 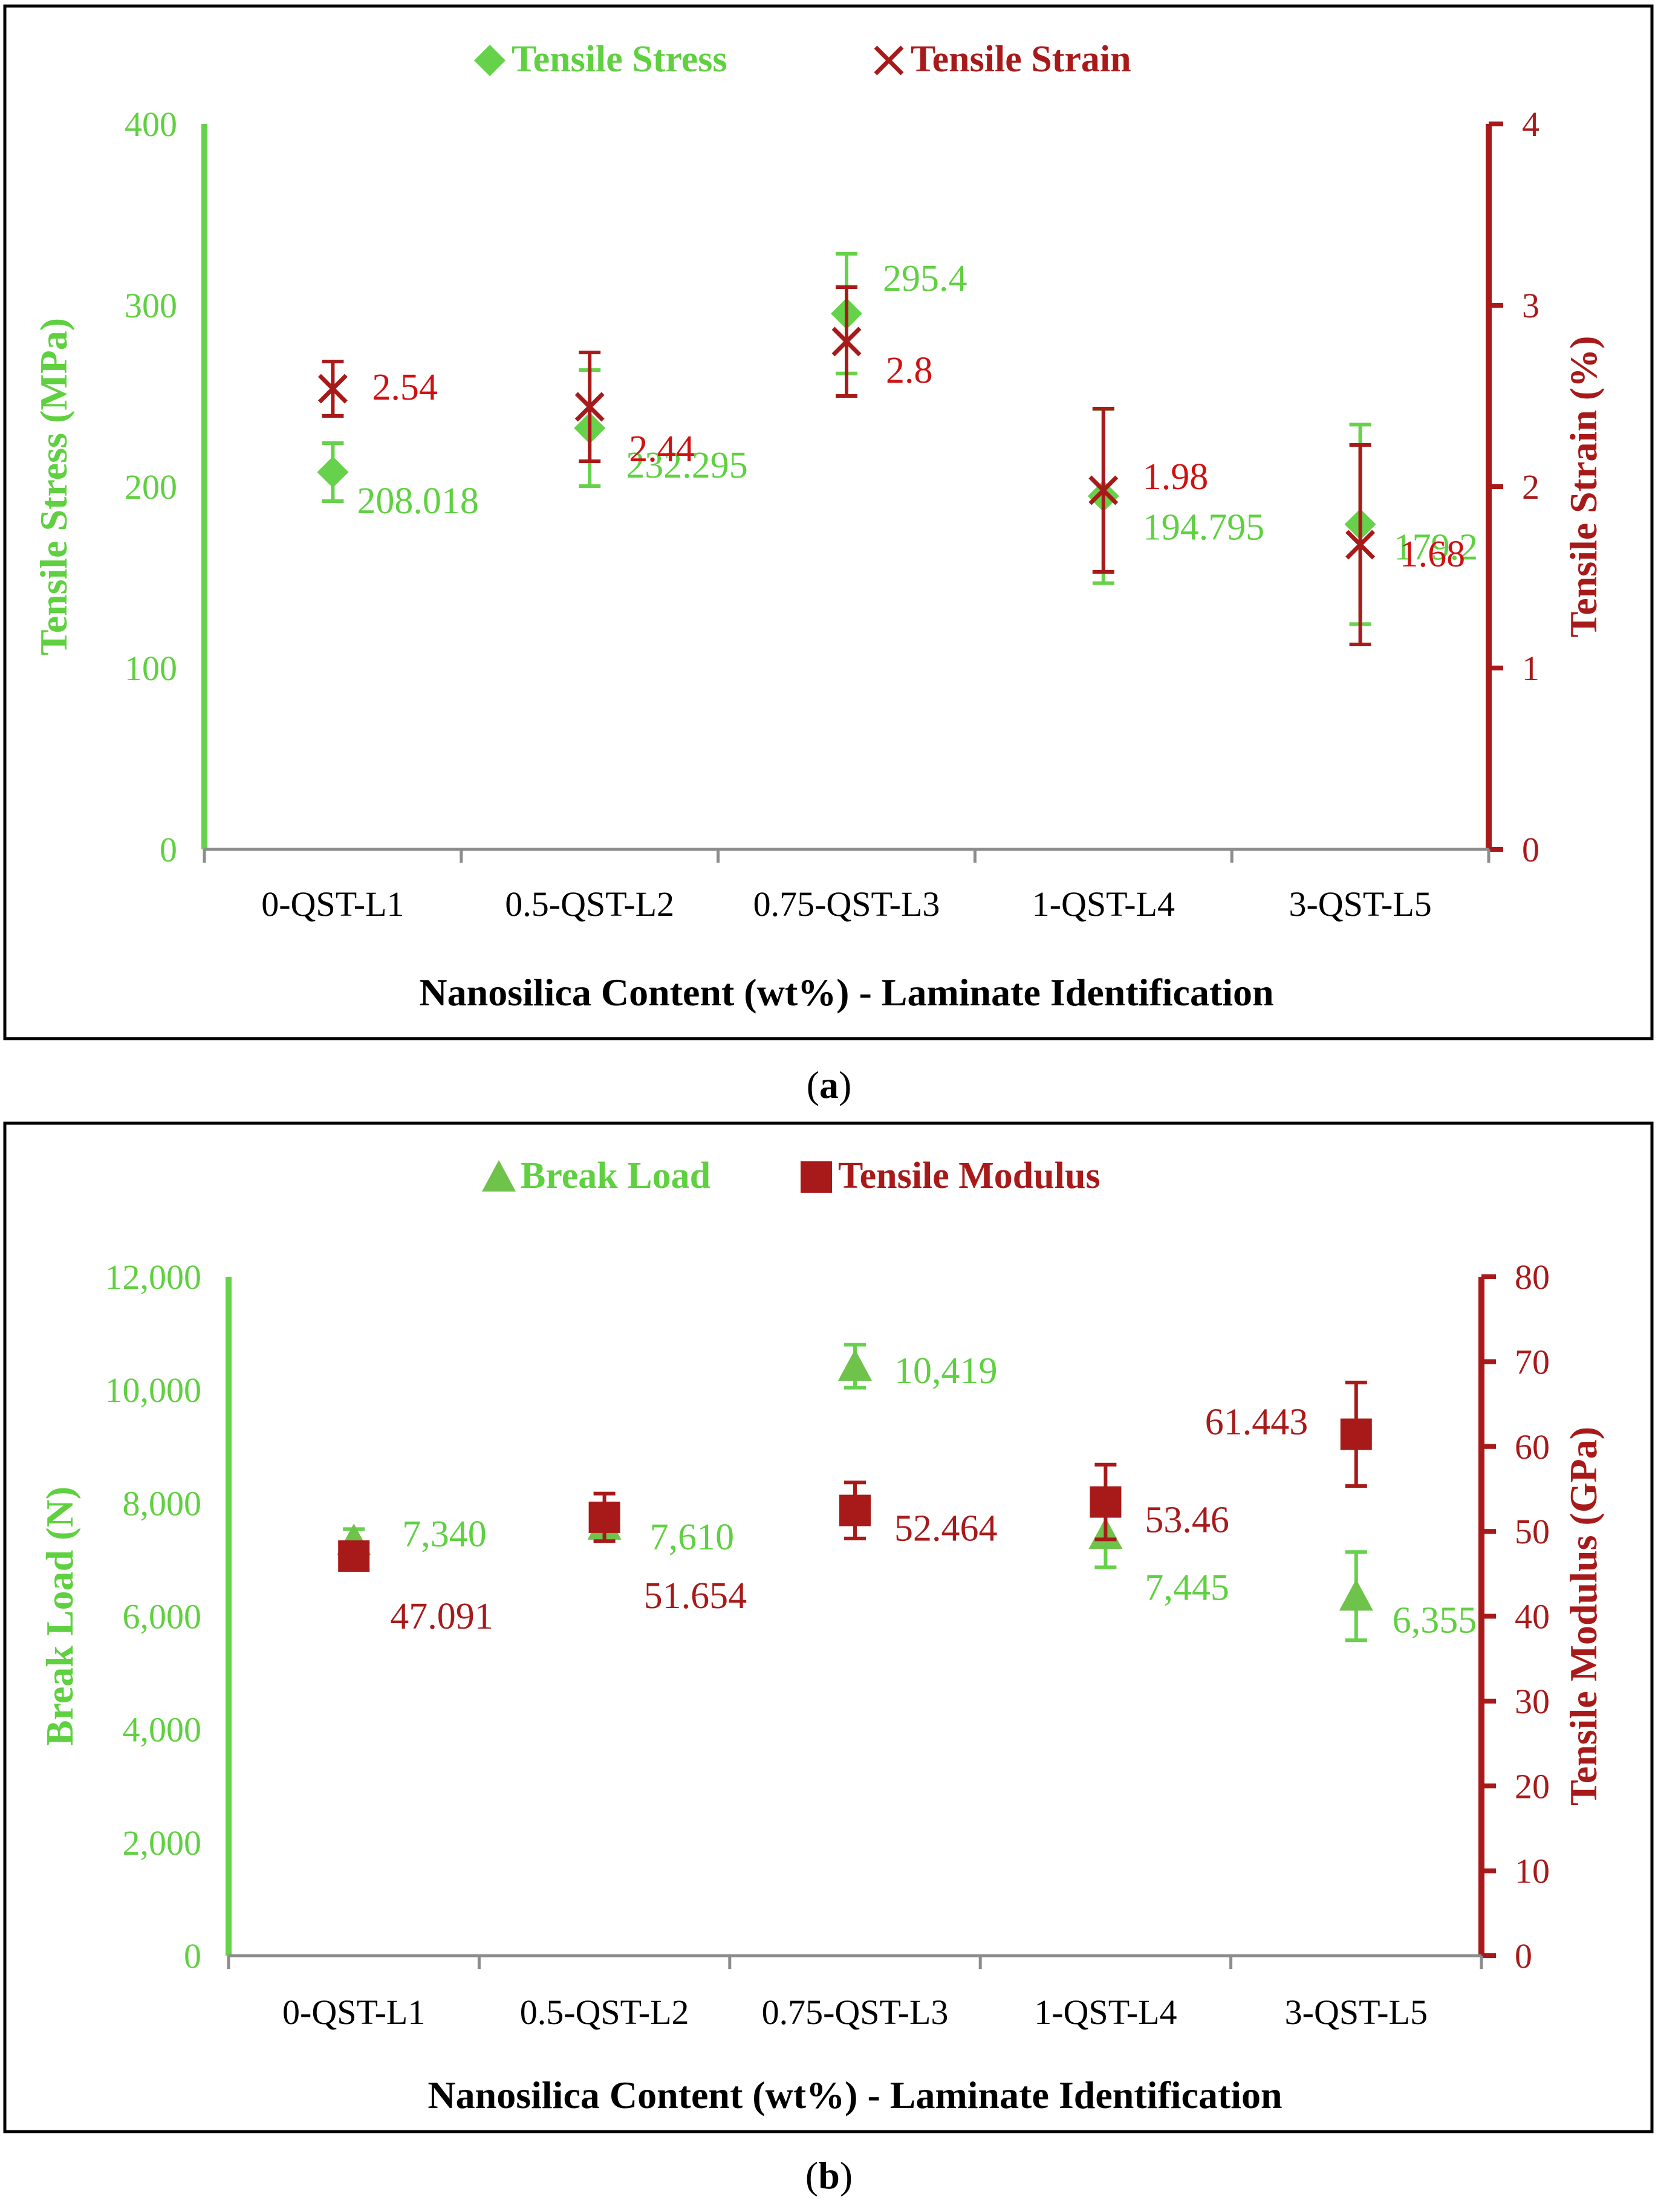 What do you see at coordinates (1204, 527) in the screenshot?
I see `data-label: 194.795` at bounding box center [1204, 527].